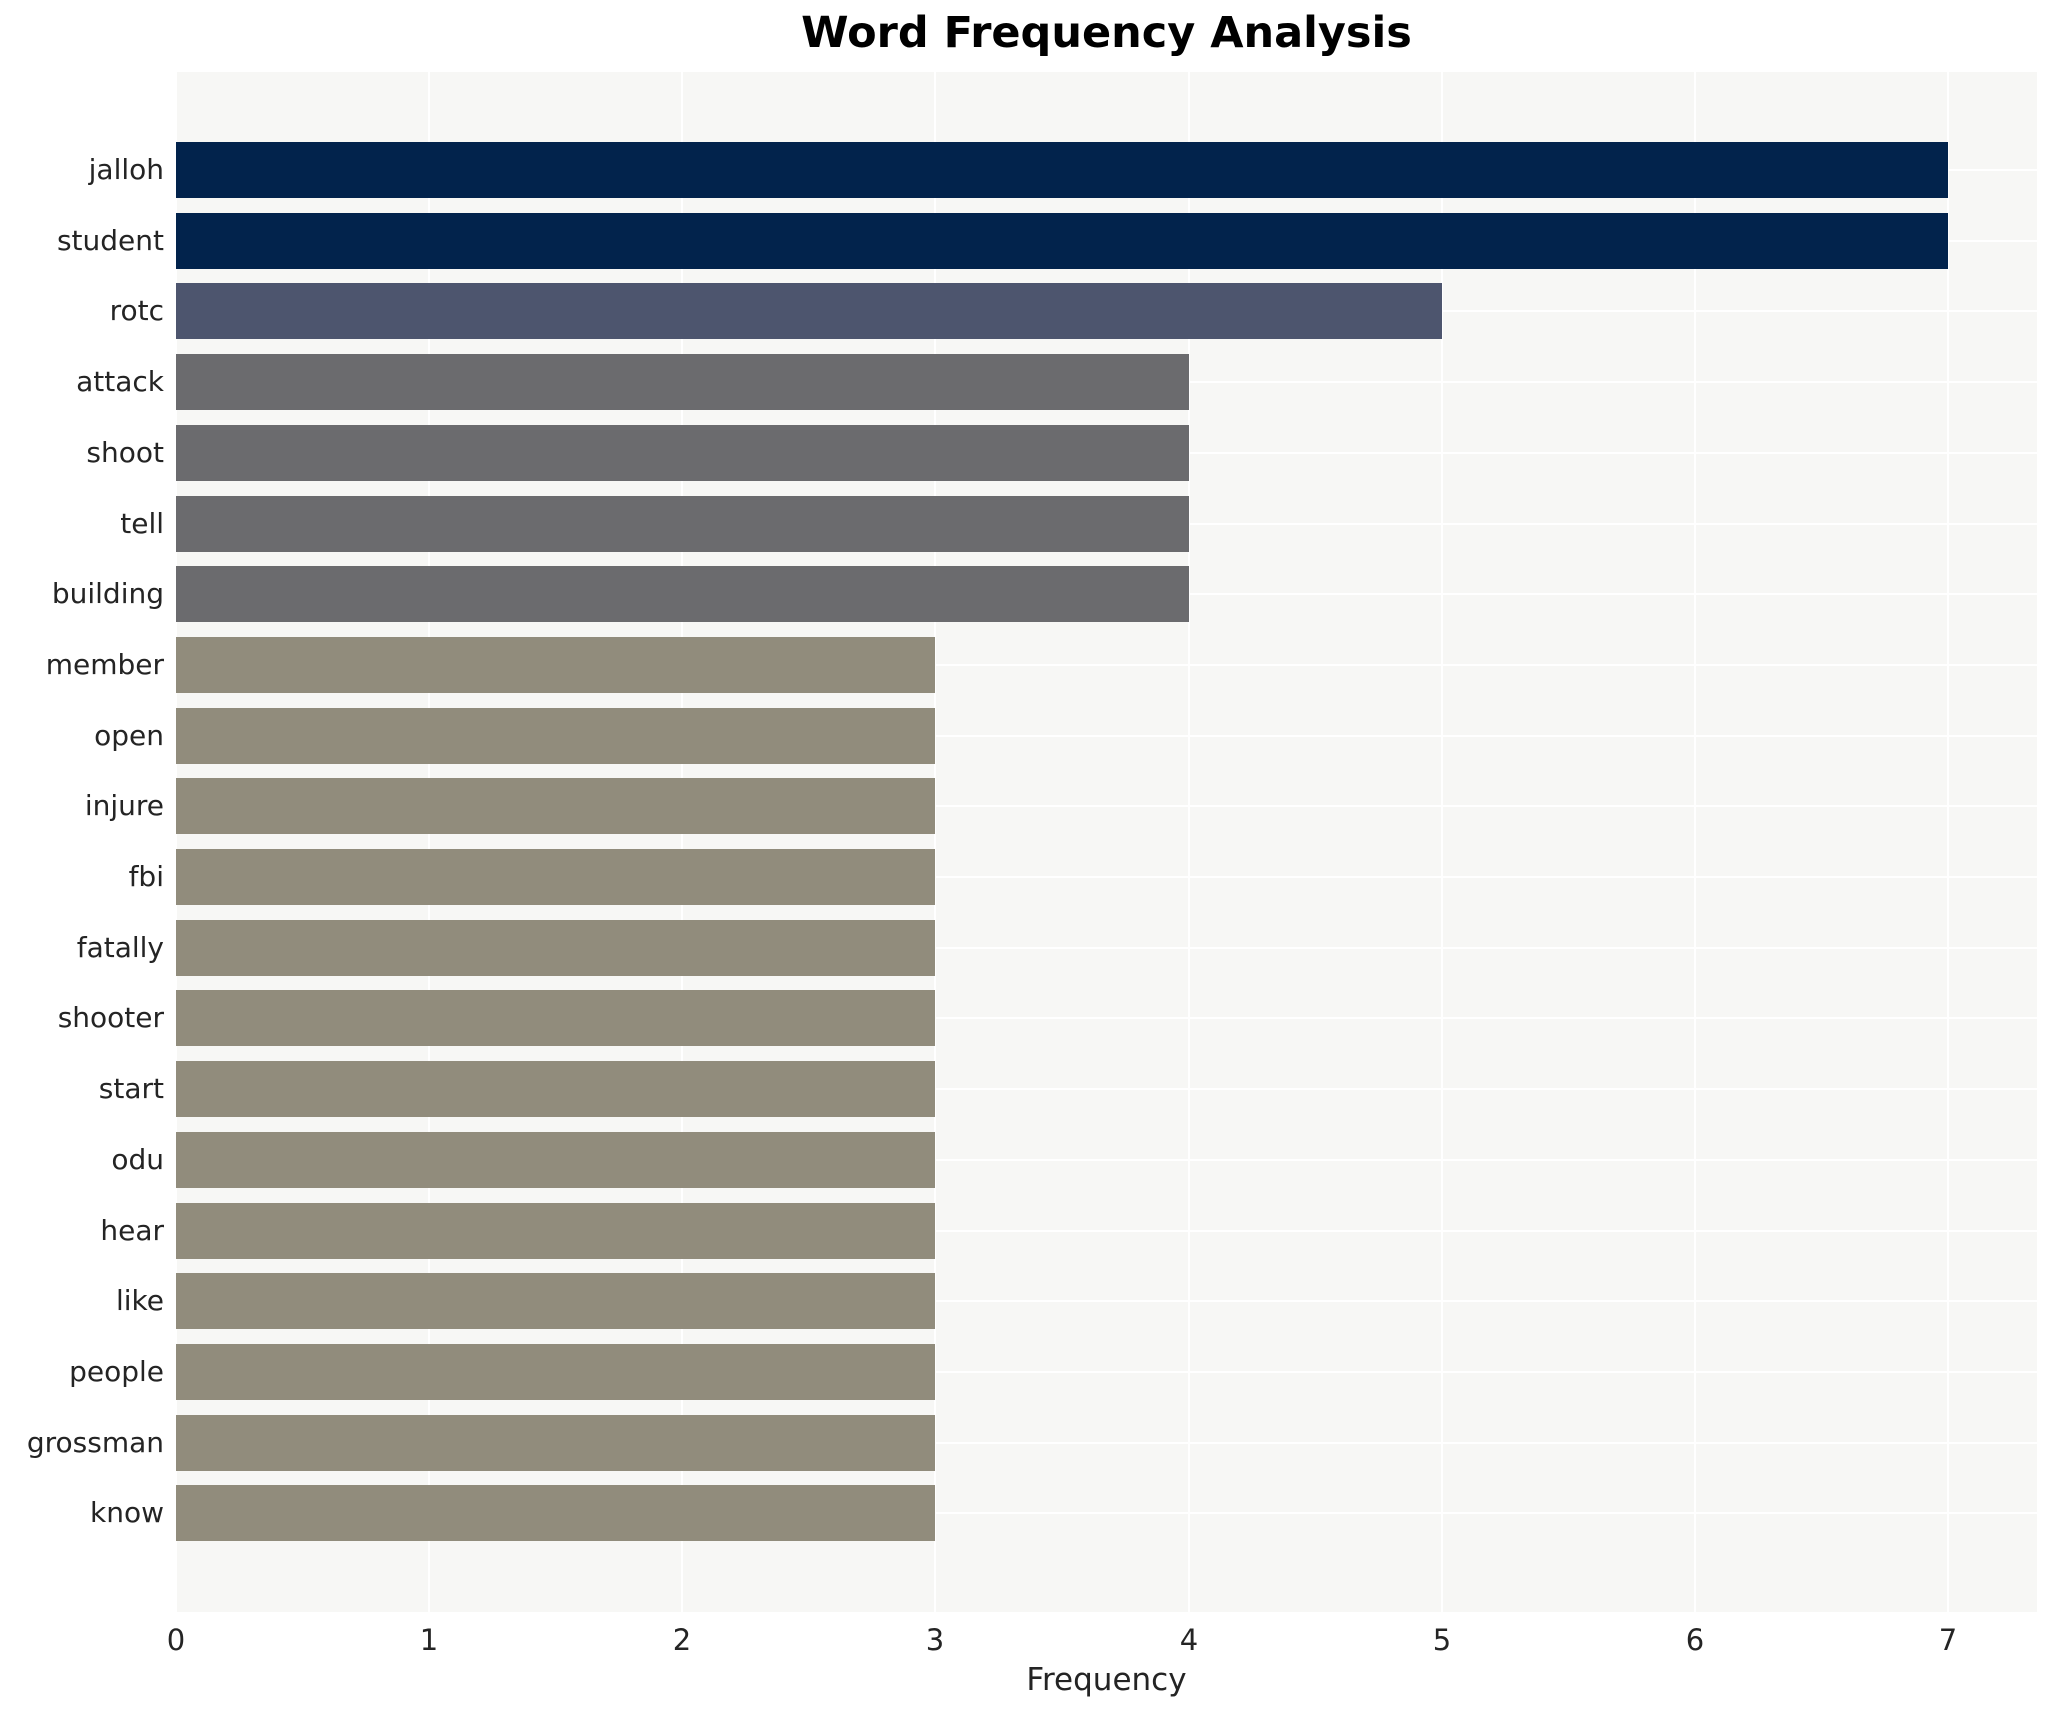 This screenshot has height=1710, width=2056. I want to click on y-tick-label: injure, so click(124, 805).